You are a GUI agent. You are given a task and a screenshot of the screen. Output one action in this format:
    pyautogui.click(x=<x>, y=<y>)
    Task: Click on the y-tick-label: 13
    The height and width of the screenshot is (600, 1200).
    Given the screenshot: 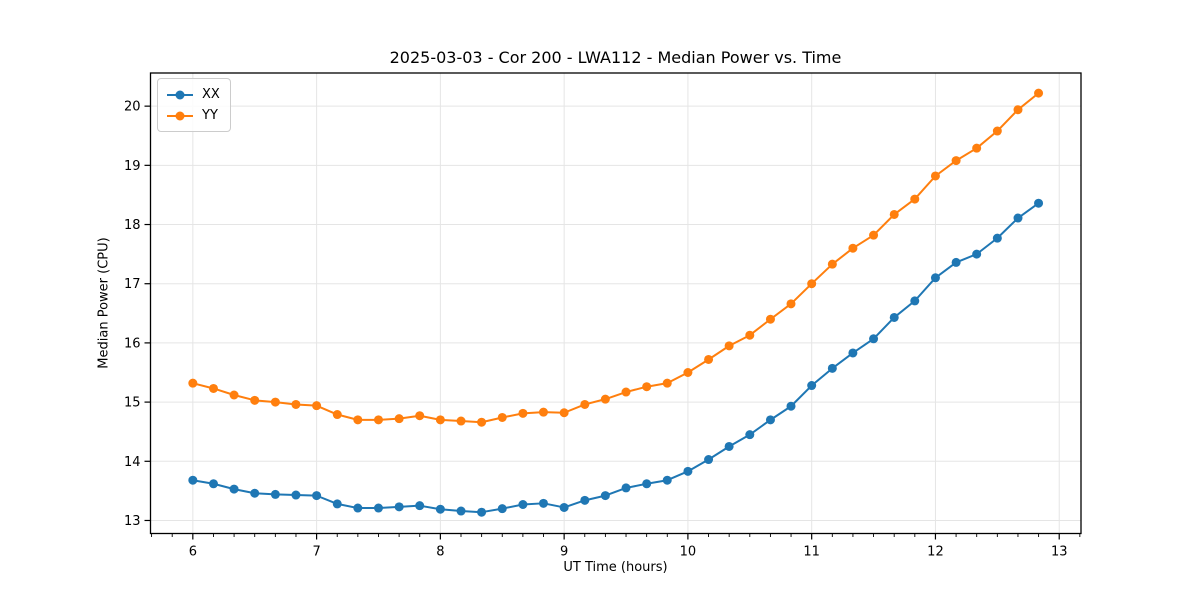 What is the action you would take?
    pyautogui.click(x=132, y=521)
    